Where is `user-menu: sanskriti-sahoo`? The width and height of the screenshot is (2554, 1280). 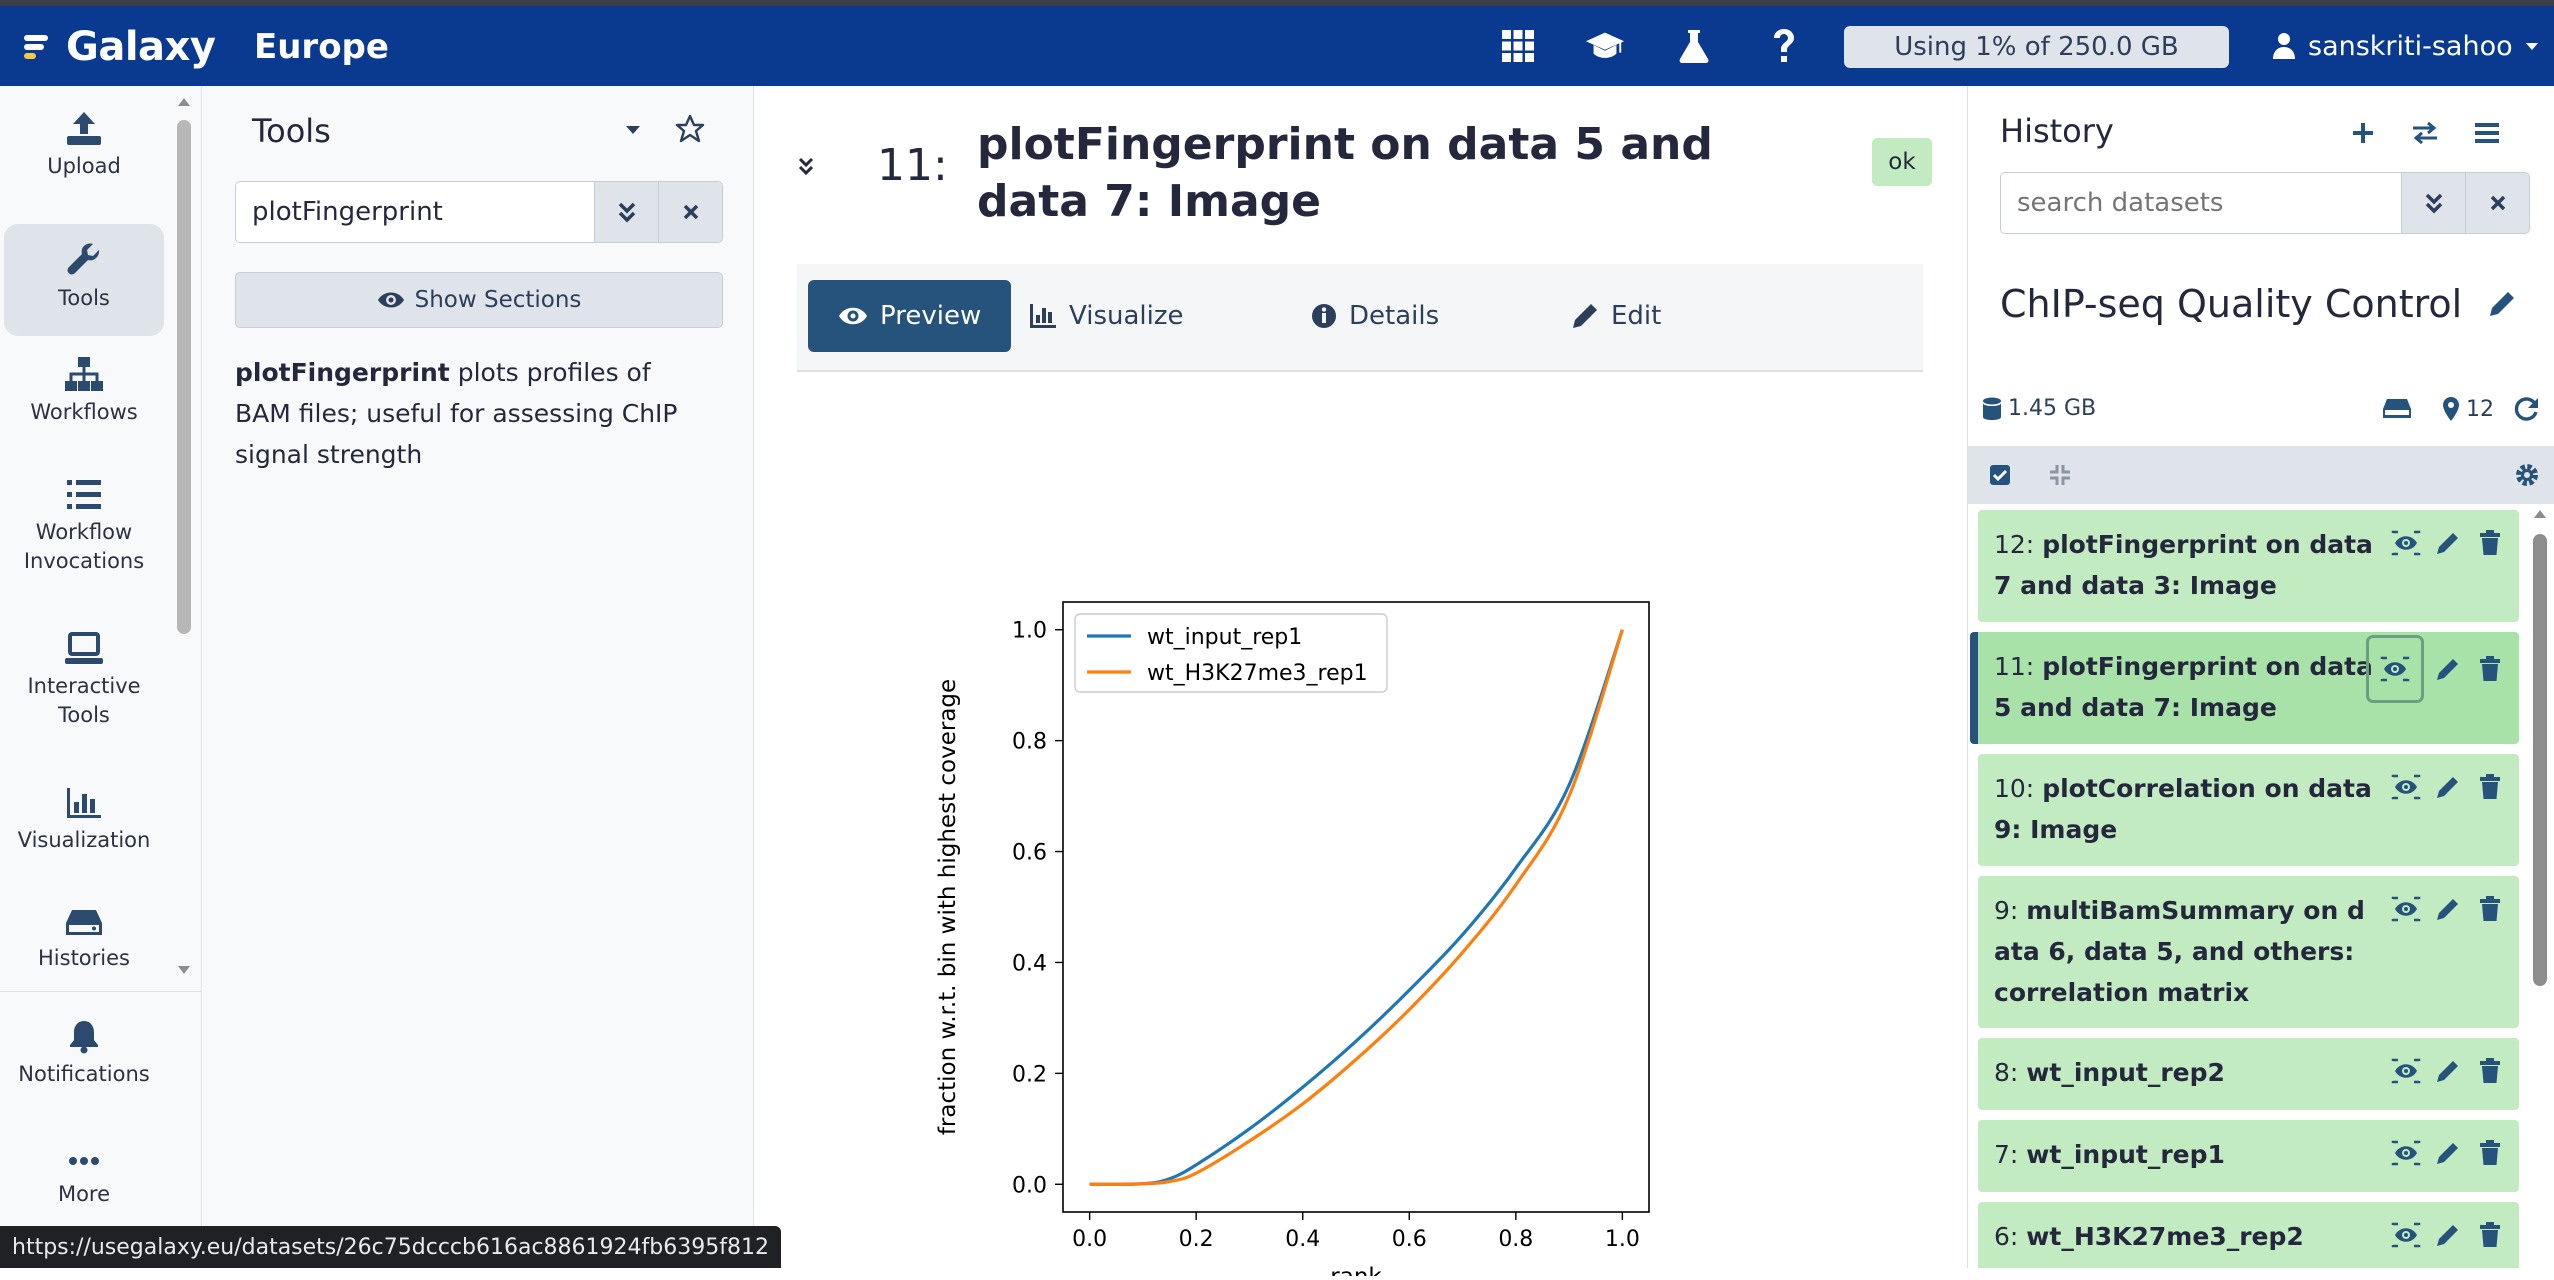 user-menu: sanskriti-sahoo is located at coordinates (2405, 46).